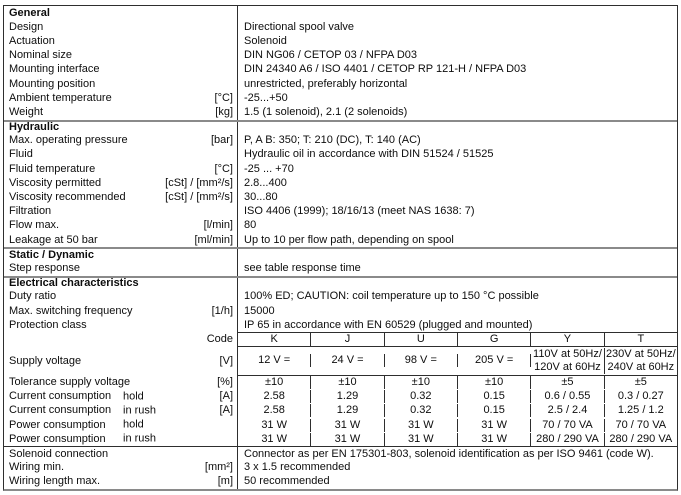  I want to click on table-row-ambient-temperature: Ambient temperature [°C] -25...+50, so click(340, 98).